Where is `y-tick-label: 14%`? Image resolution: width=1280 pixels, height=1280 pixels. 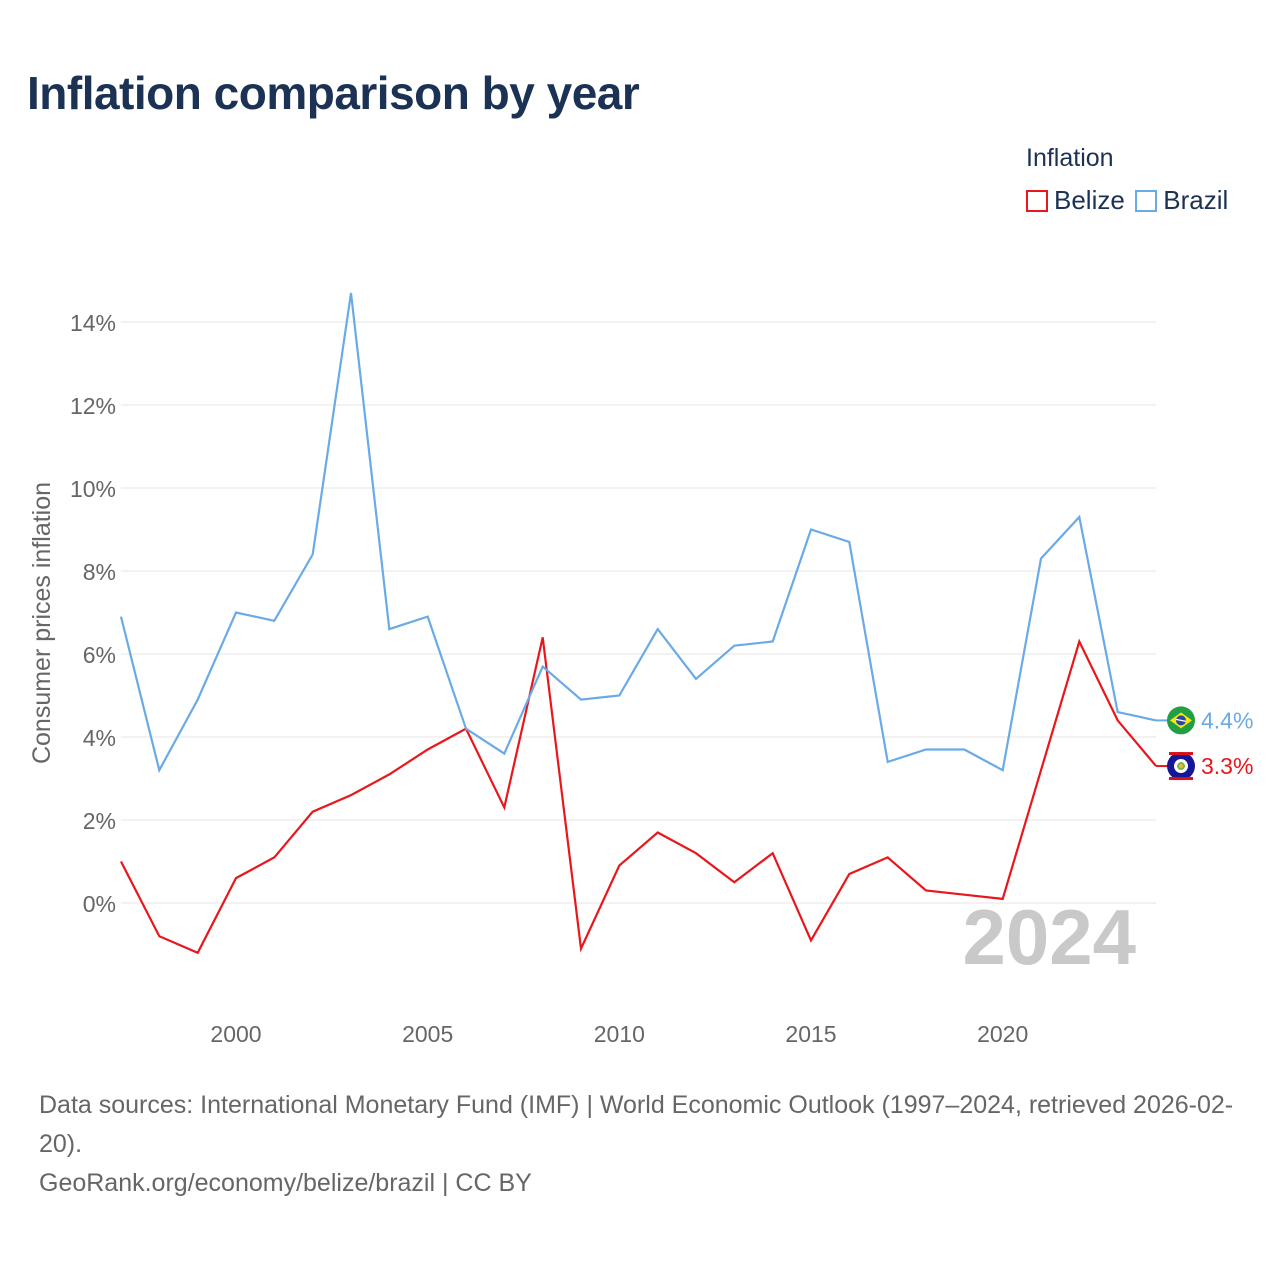
y-tick-label: 14% is located at coordinates (93, 323).